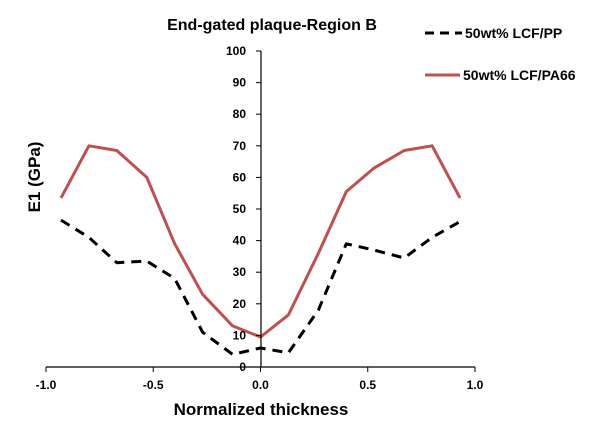 The width and height of the screenshot is (611, 428). What do you see at coordinates (240, 177) in the screenshot?
I see `y-tick-label: 60` at bounding box center [240, 177].